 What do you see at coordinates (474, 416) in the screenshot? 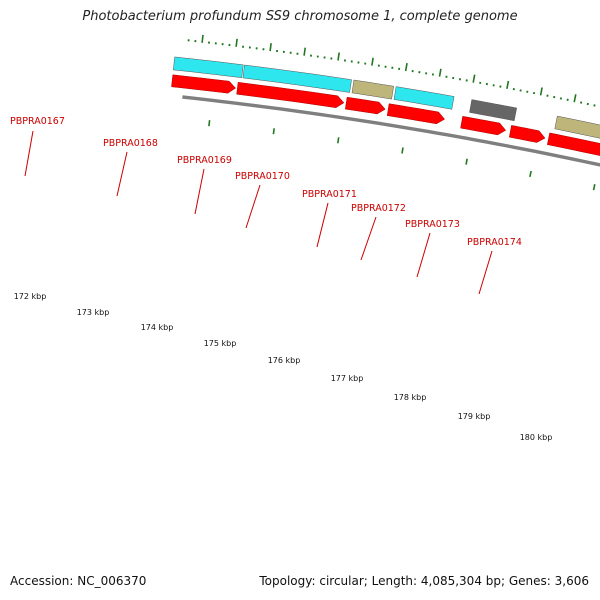
I see `kbp-label: 179 kbp` at bounding box center [474, 416].